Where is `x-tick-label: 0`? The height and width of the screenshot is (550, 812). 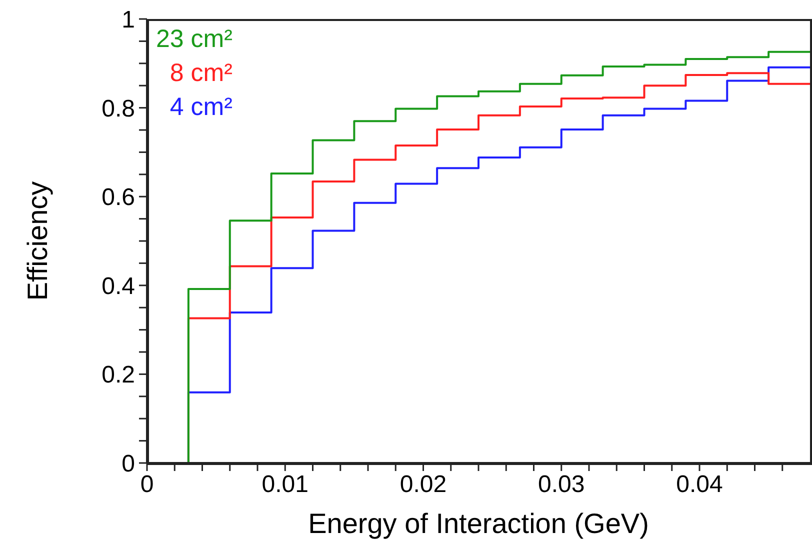 x-tick-label: 0 is located at coordinates (147, 484).